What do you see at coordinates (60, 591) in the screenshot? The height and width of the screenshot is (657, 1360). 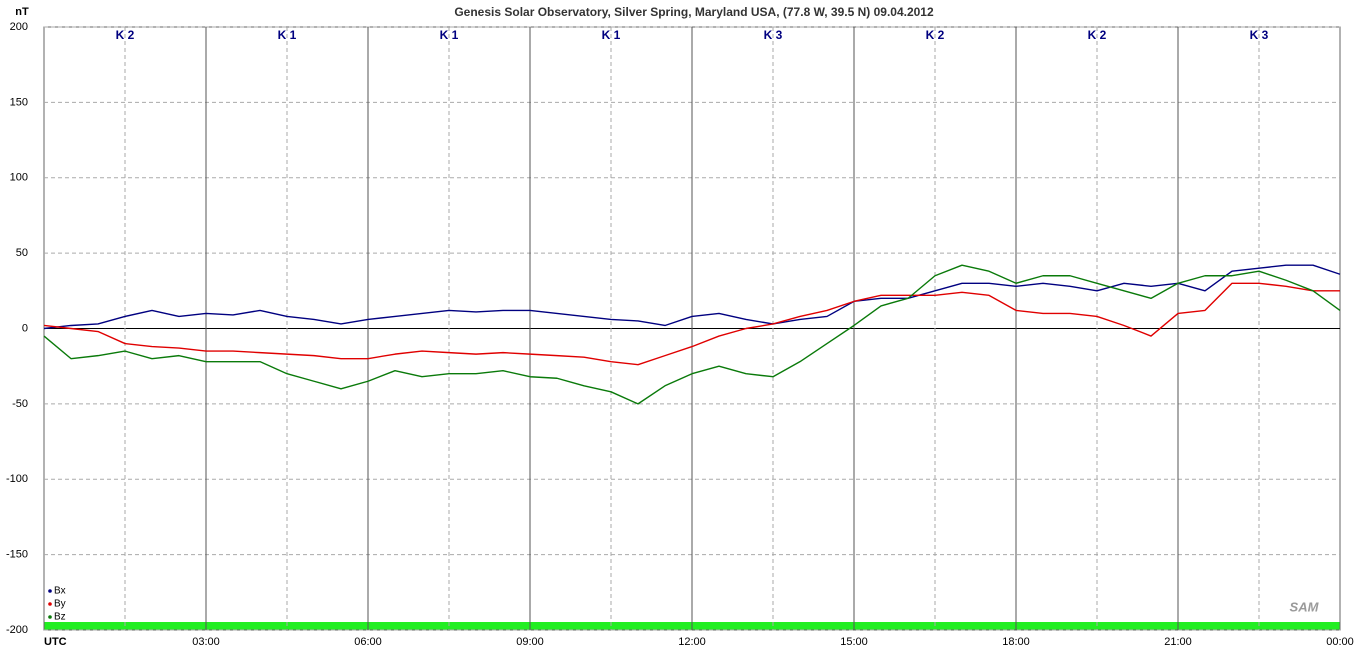 I see `legend-label: Bx` at bounding box center [60, 591].